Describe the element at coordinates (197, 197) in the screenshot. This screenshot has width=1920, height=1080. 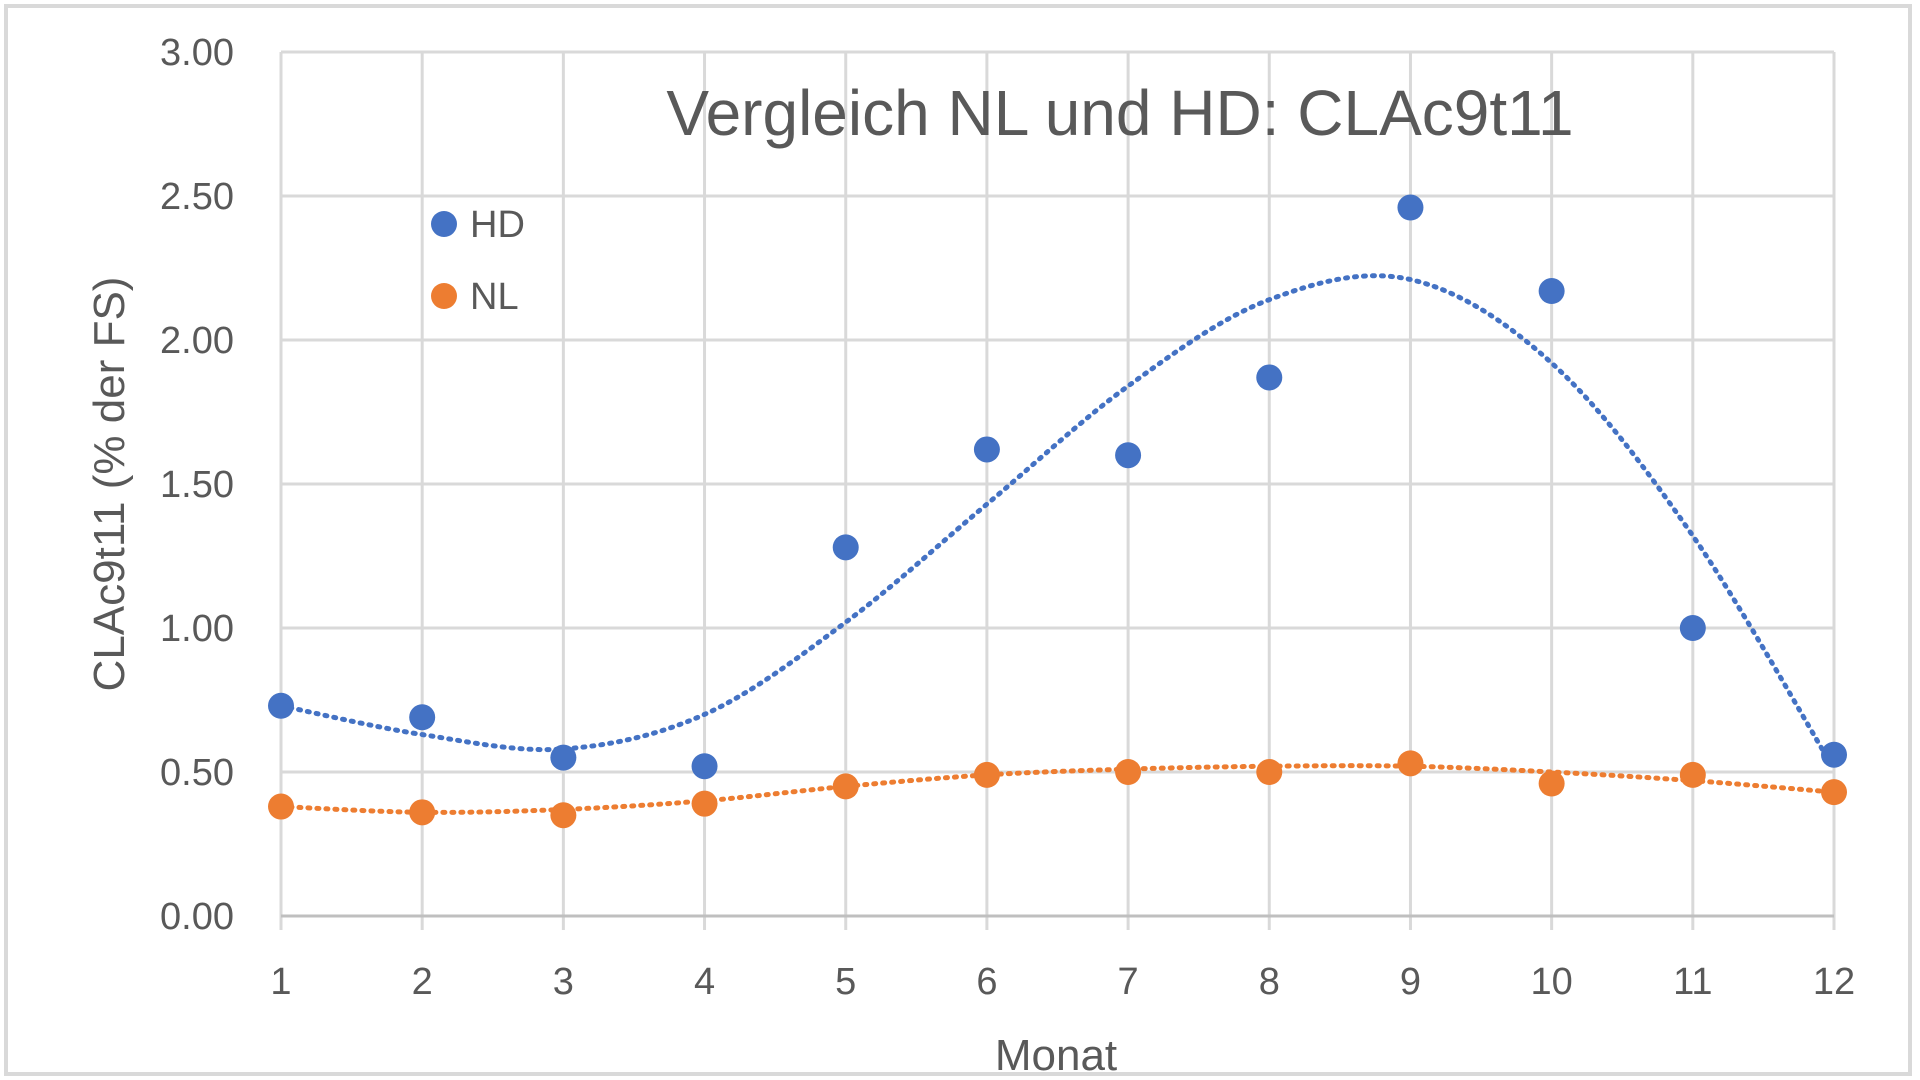
I see `y-tick-label: 2.50` at that location.